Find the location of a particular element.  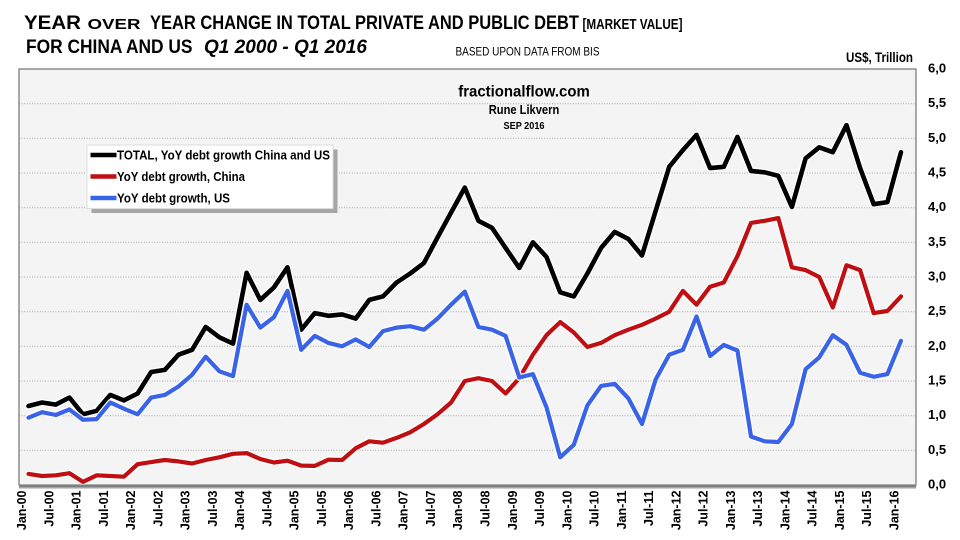

svg-text: 0,0 is located at coordinates (937, 484).